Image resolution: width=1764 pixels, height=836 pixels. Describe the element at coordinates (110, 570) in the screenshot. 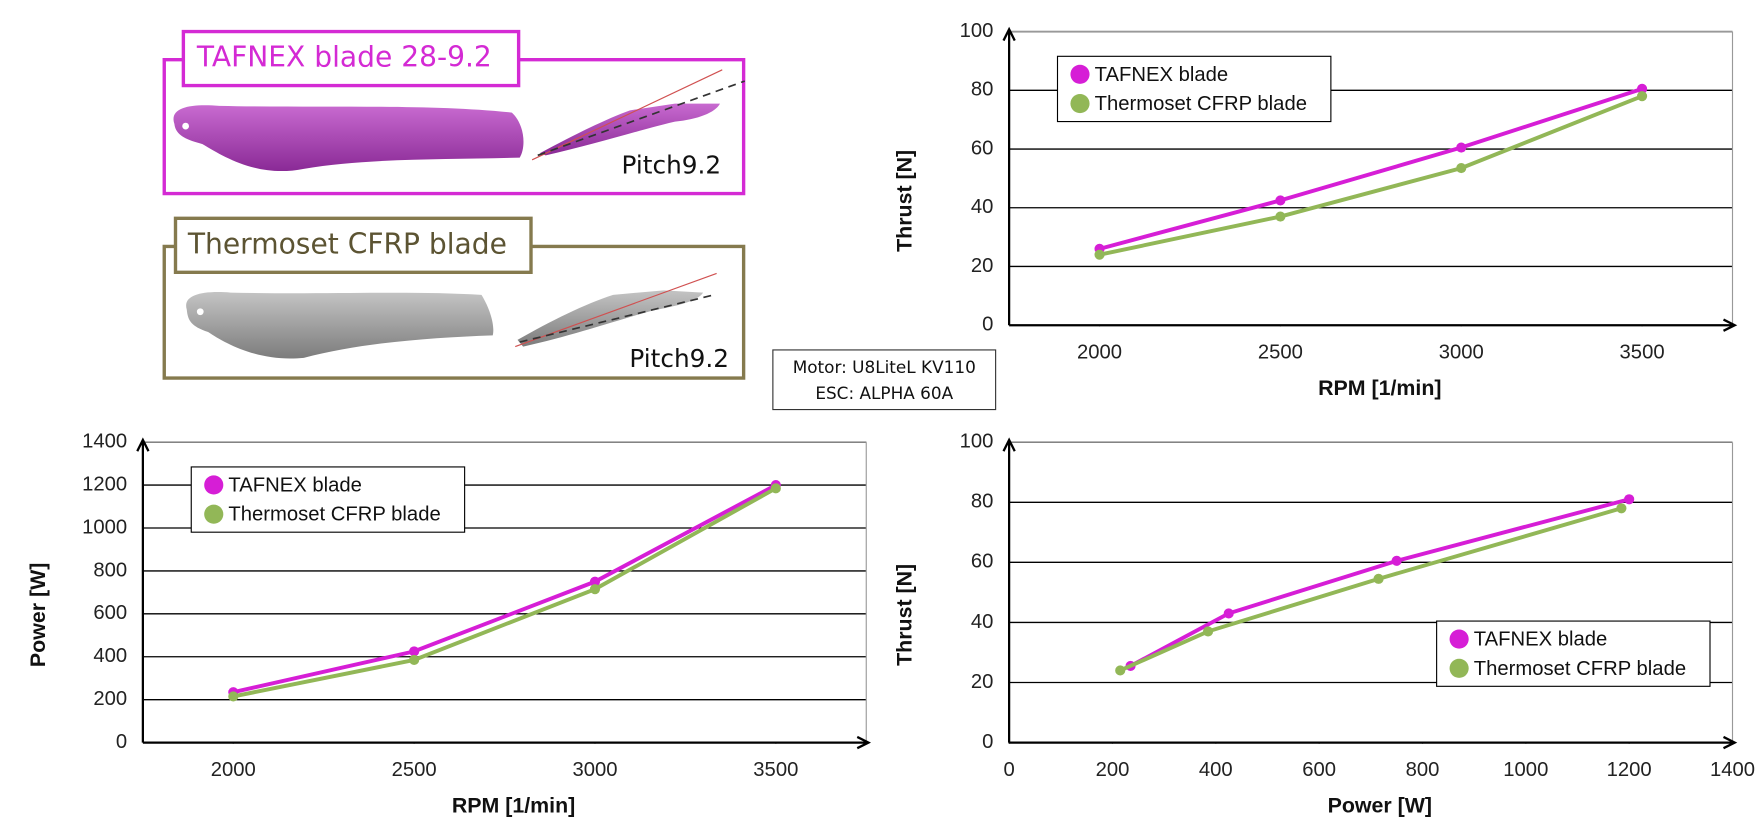

I see `y-tick-label: 800` at that location.